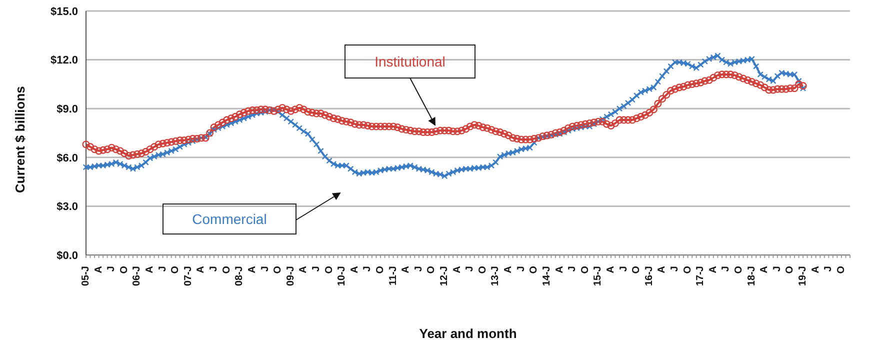 This screenshot has width=870, height=340. What do you see at coordinates (240, 276) in the screenshot?
I see `x-tick-label: 08-J` at bounding box center [240, 276].